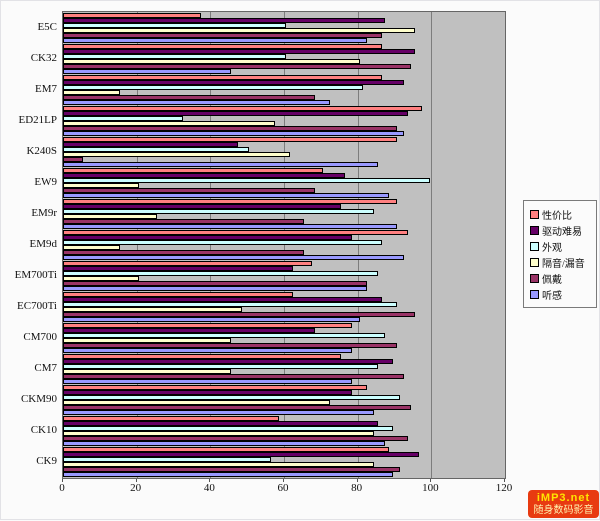 This screenshot has height=521, width=600. Describe the element at coordinates (228, 362) in the screenshot. I see `bar-CM7-驱动难易` at that location.